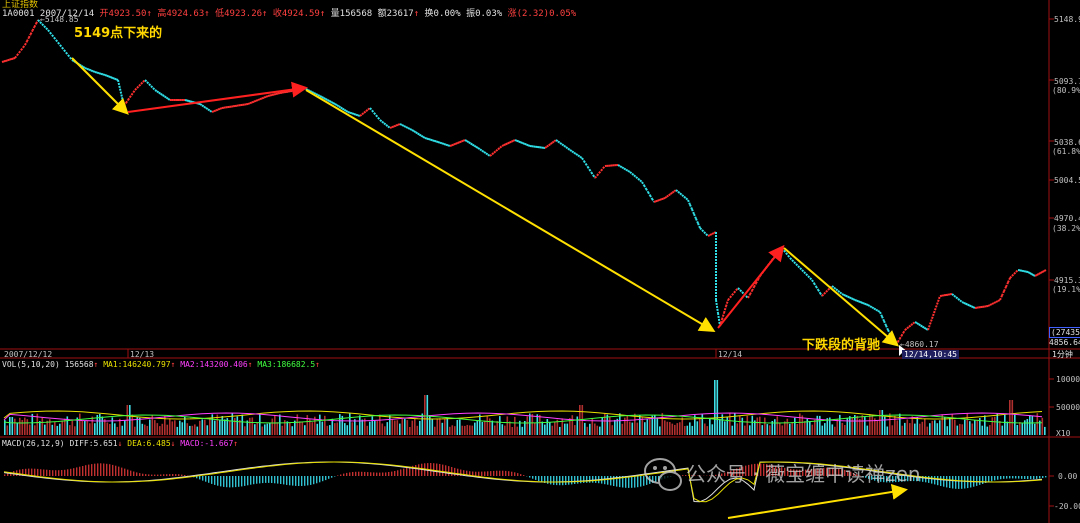 This screenshot has width=1080, height=523. I want to click on period-label: 1分钟, so click(1062, 354).